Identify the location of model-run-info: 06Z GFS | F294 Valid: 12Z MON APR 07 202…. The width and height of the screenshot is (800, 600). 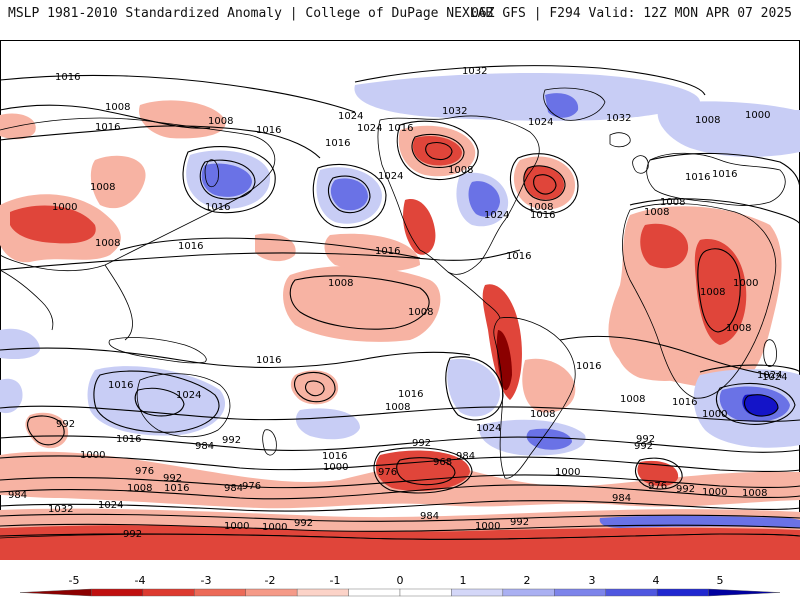
(631, 13).